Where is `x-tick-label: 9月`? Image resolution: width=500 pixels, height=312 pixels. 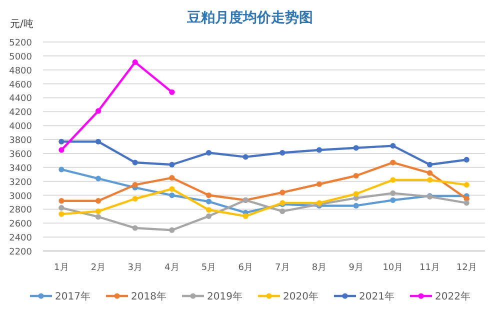
x-tick-label: 9月 is located at coordinates (356, 268).